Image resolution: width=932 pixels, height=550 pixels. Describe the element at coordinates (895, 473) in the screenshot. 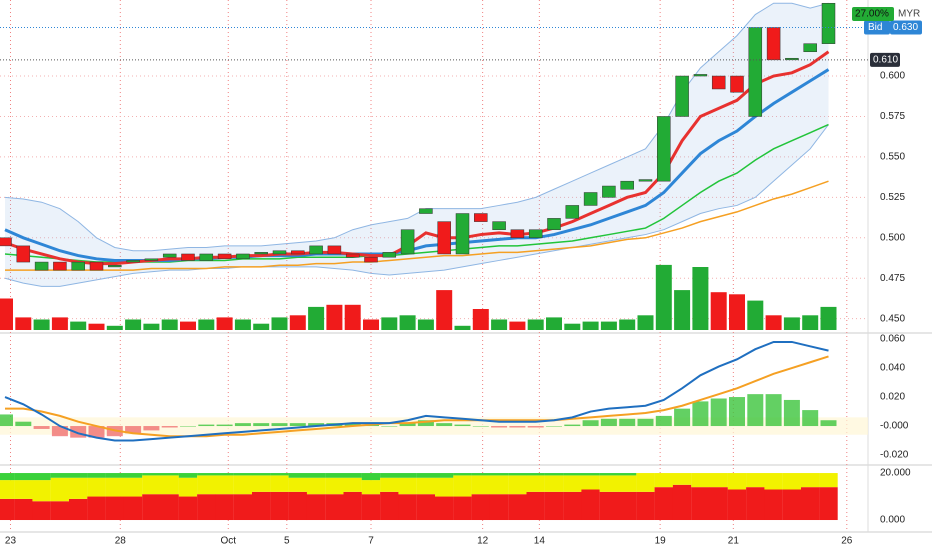

I see `y-tick-label: 20.000` at that location.